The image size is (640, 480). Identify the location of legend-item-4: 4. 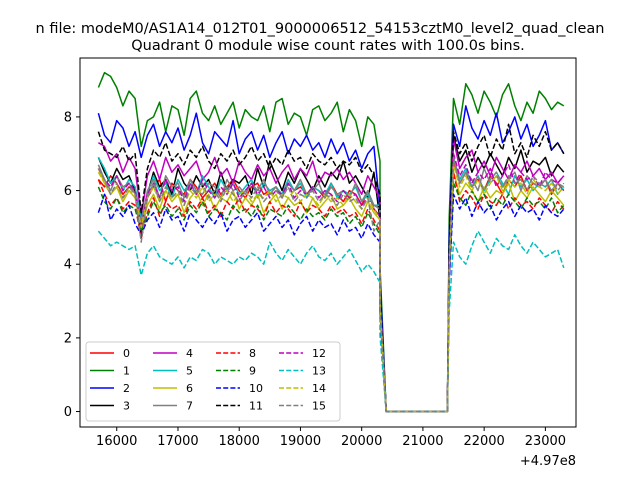
(173, 353).